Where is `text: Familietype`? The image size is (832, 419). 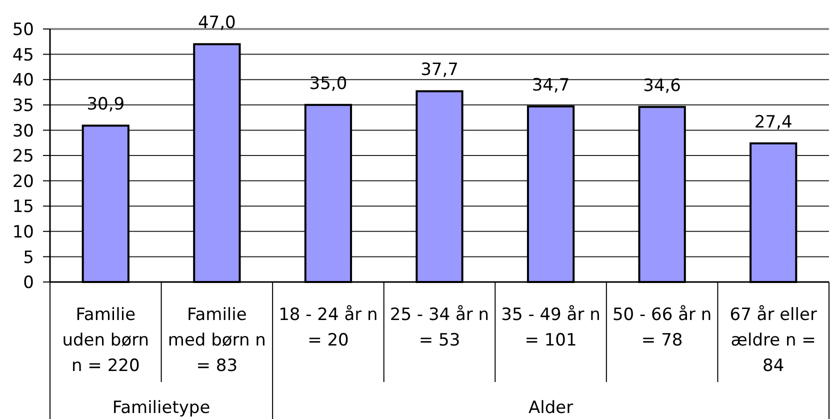
text: Familietype is located at coordinates (161, 408).